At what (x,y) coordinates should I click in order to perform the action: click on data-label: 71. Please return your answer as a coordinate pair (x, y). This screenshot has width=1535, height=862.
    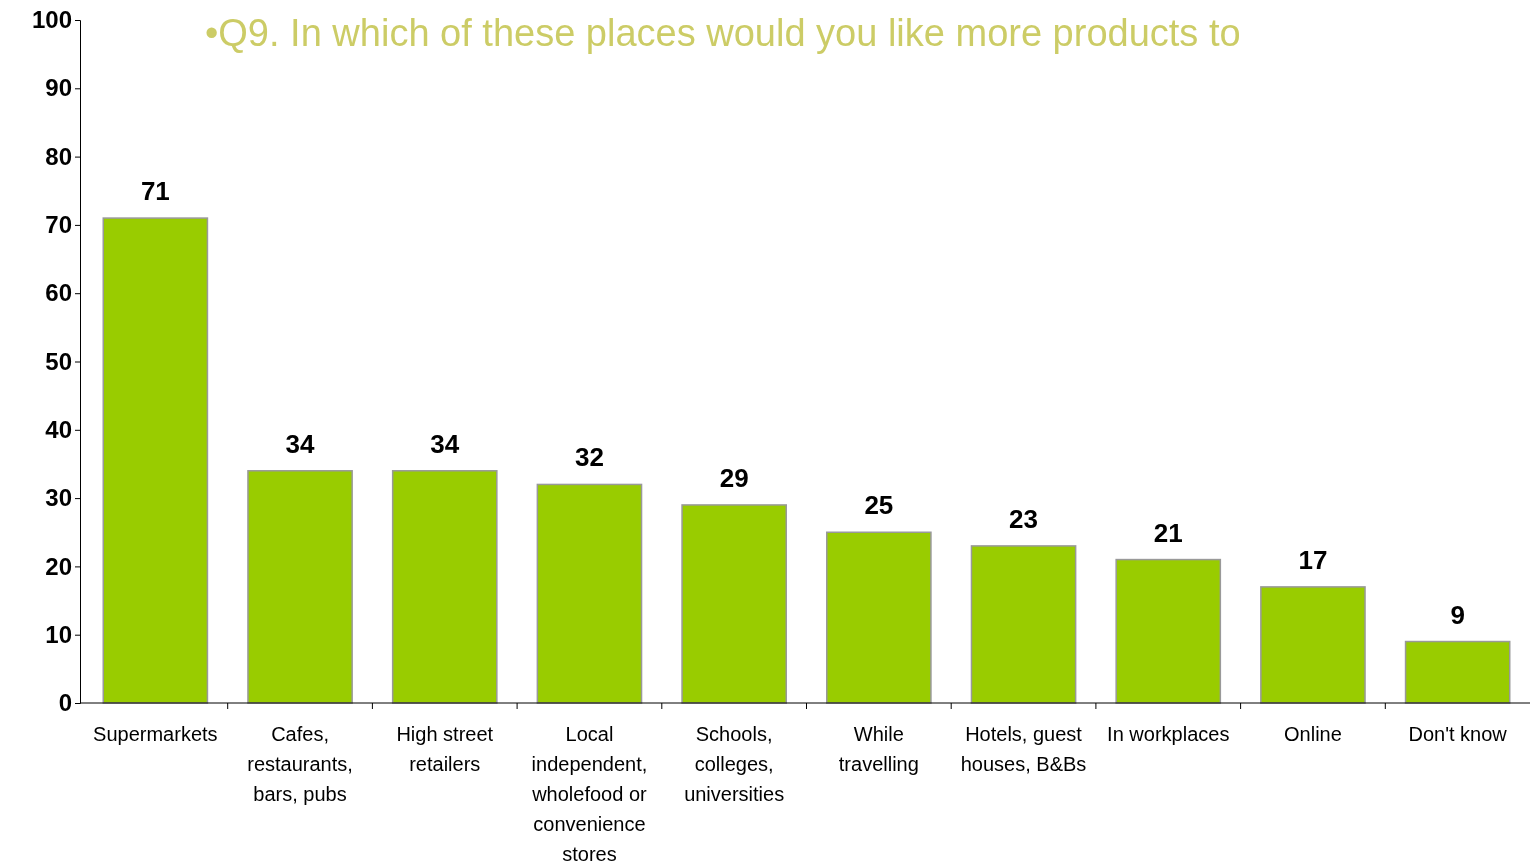
    Looking at the image, I should click on (155, 191).